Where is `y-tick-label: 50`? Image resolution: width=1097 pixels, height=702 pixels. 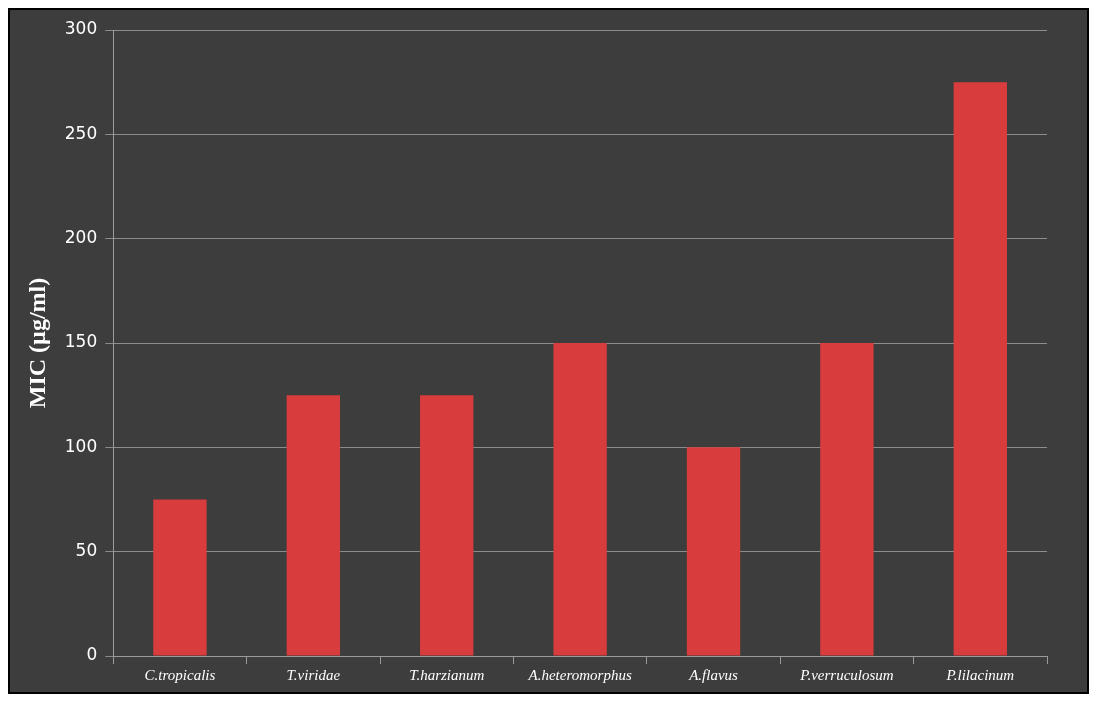 y-tick-label: 50 is located at coordinates (86, 550).